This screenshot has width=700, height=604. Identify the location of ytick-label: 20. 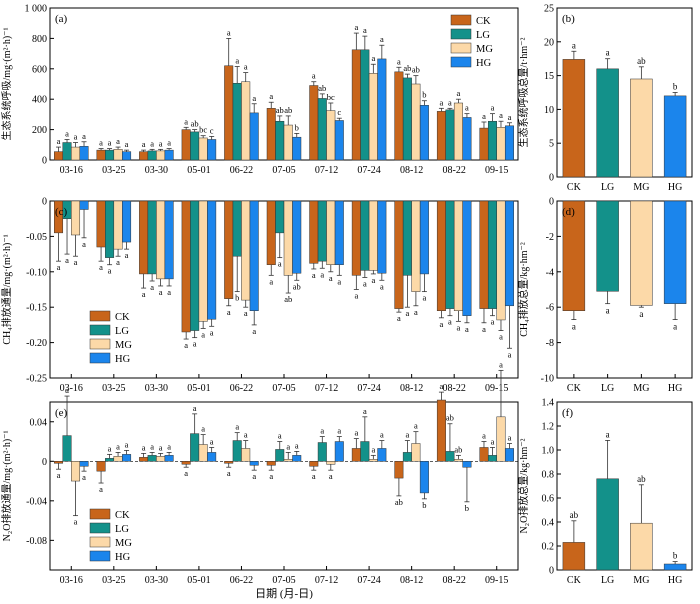
(549, 42).